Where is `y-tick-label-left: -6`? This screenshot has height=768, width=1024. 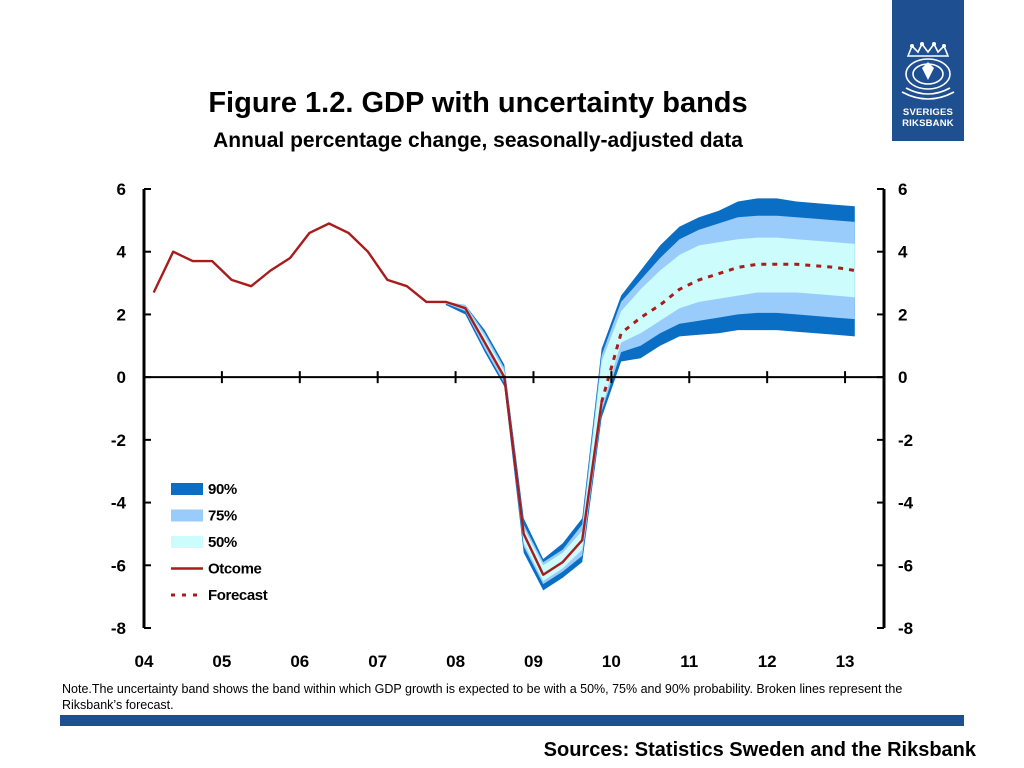
y-tick-label-left: -6 is located at coordinates (118, 565).